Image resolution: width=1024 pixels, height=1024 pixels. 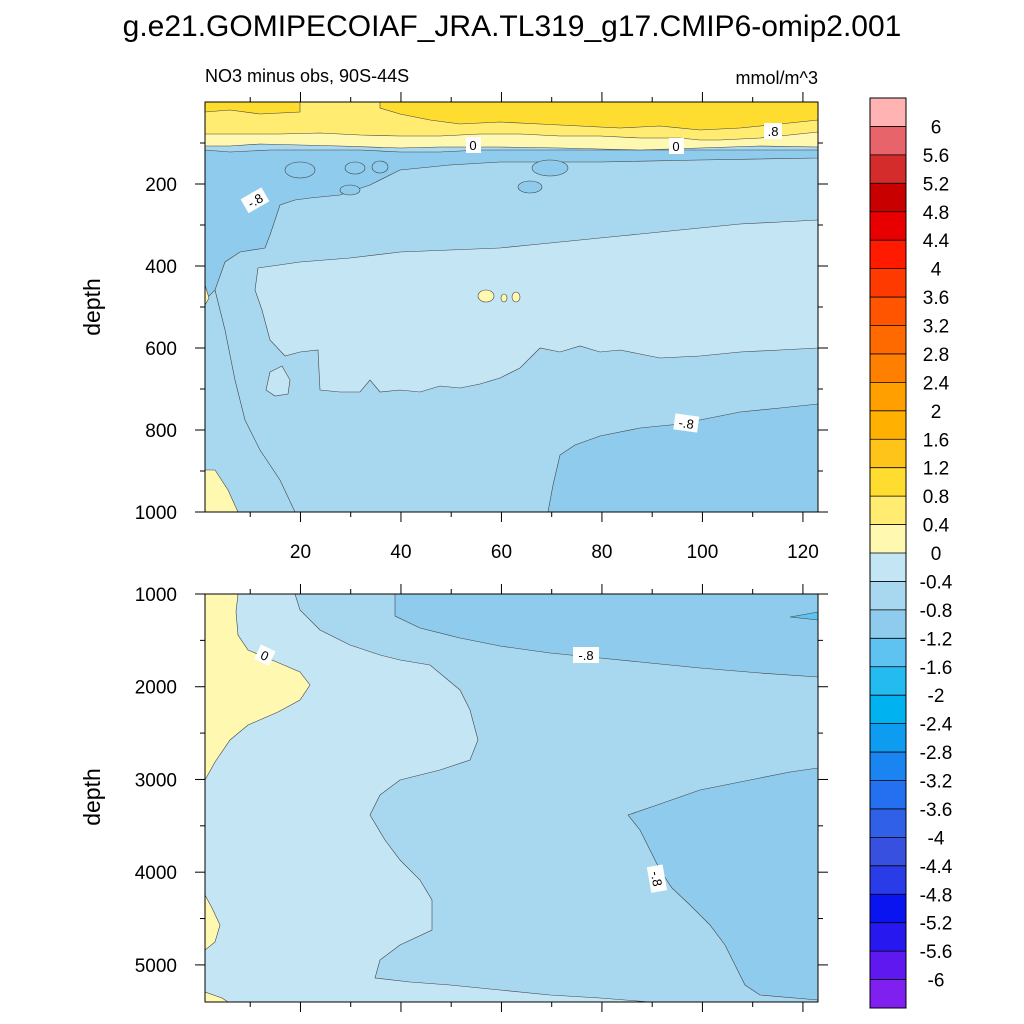 What do you see at coordinates (222, 490) in the screenshot?
I see `upper-patch-bottom-left` at bounding box center [222, 490].